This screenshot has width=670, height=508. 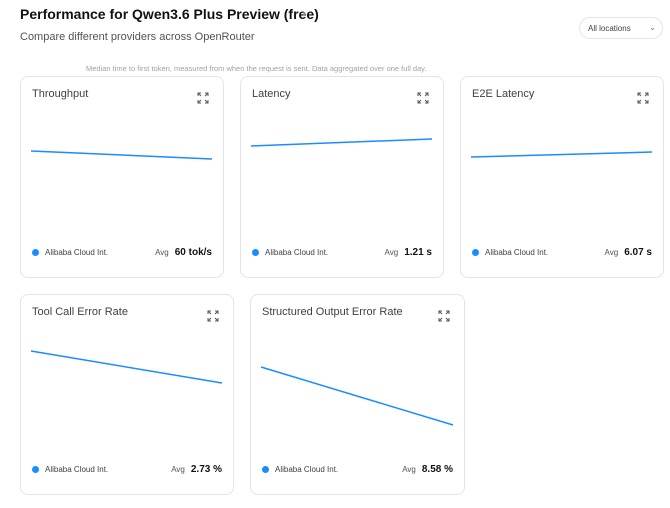 I want to click on card-title: E2E Latency, so click(x=503, y=94).